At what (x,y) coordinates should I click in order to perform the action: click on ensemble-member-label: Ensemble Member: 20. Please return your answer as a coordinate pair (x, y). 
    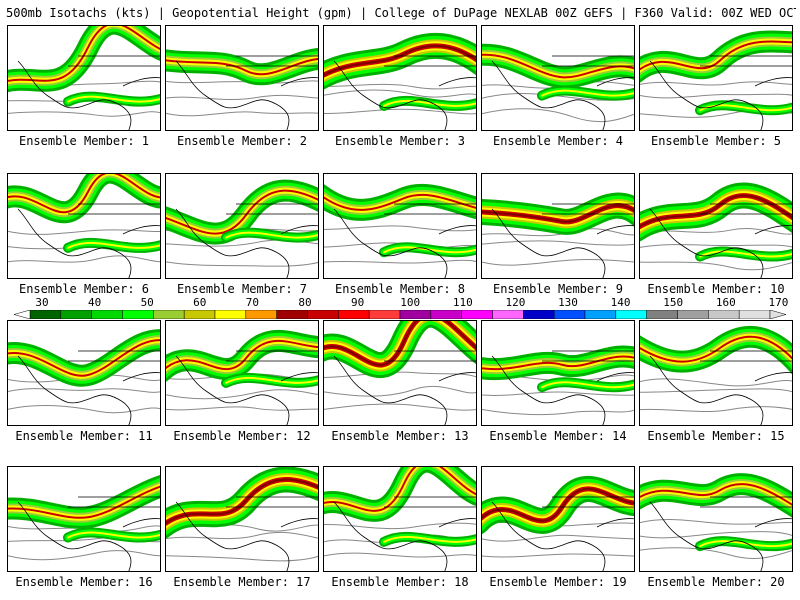
    Looking at the image, I should click on (716, 582).